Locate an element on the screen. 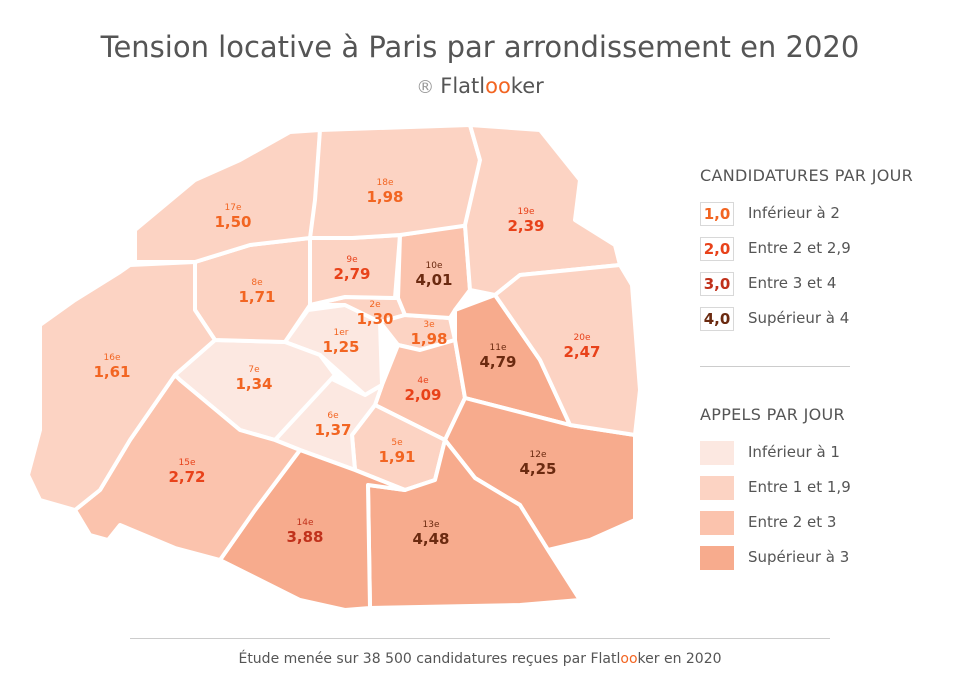 The height and width of the screenshot is (680, 960). arrondissement-value-2e: 1,30 is located at coordinates (374, 319).